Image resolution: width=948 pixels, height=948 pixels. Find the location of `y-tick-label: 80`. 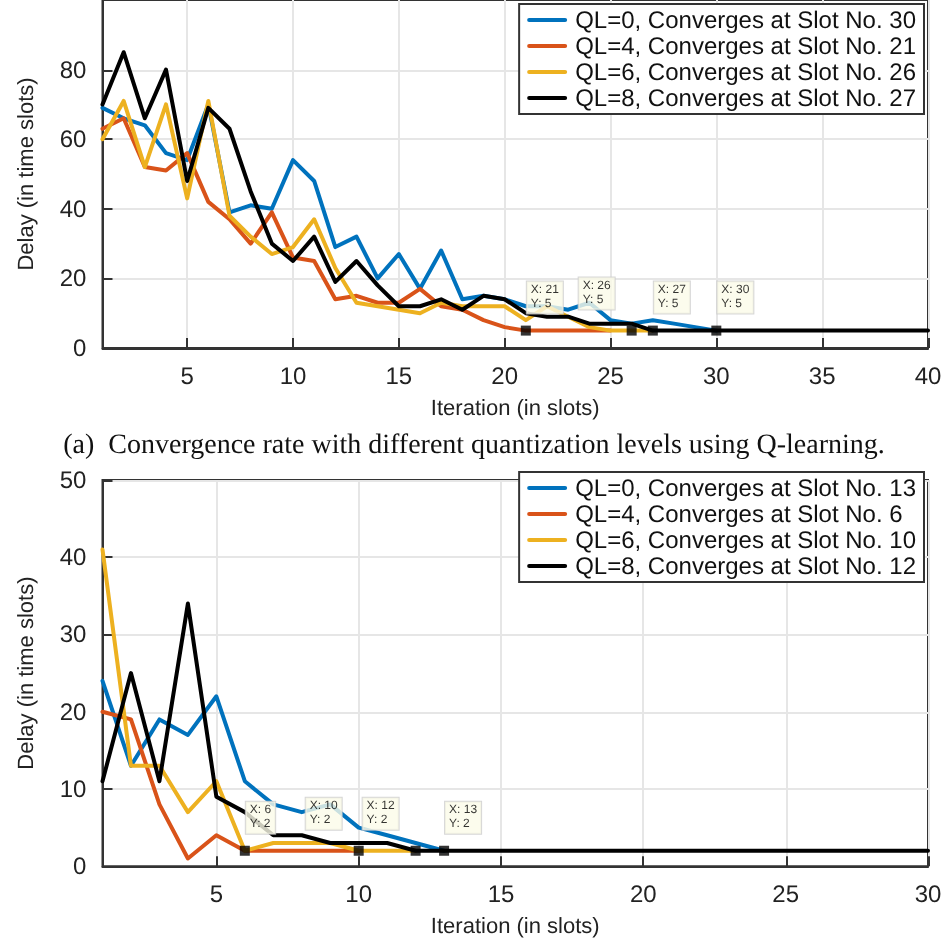

y-tick-label: 80 is located at coordinates (73, 69).